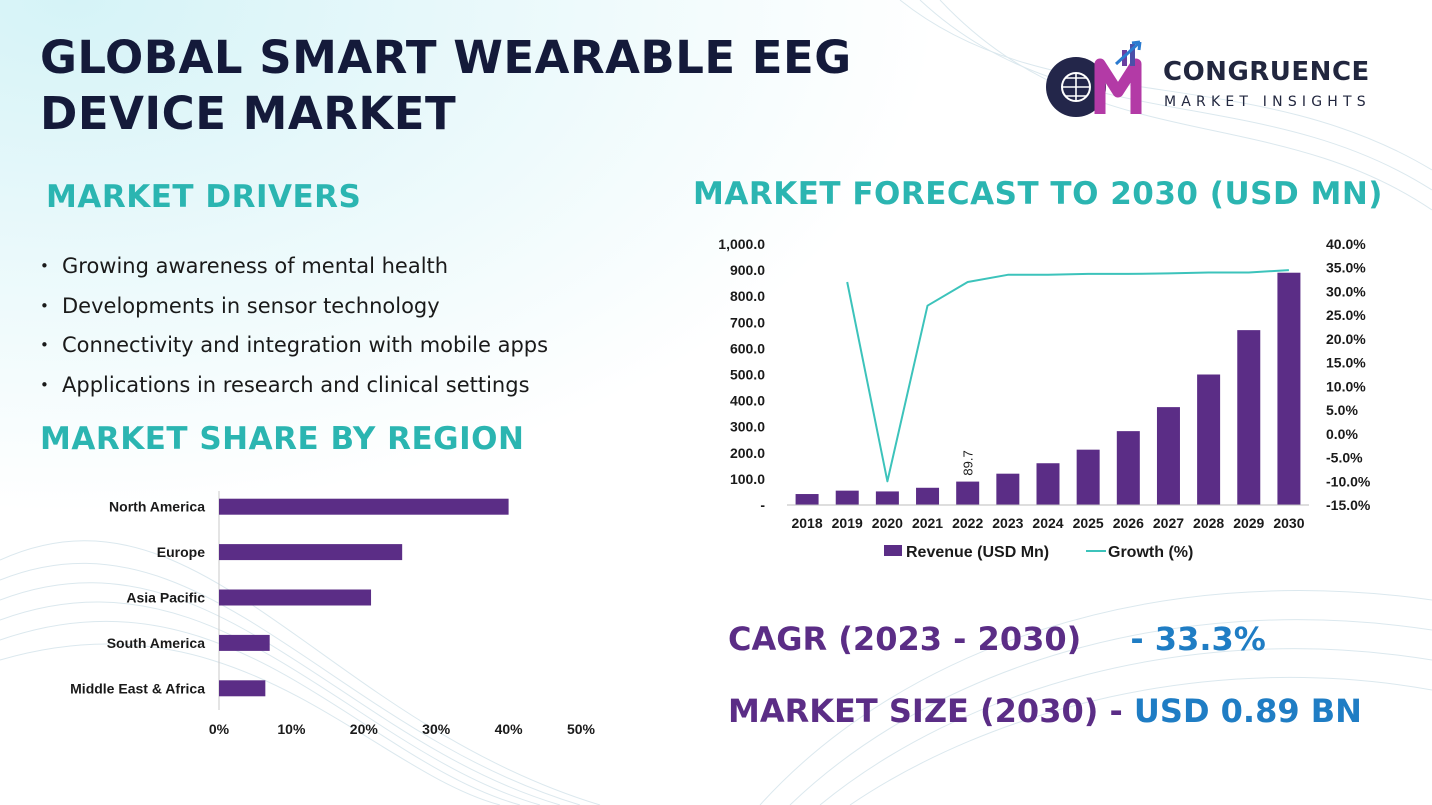  I want to click on region-category-label: South America, so click(156, 643).